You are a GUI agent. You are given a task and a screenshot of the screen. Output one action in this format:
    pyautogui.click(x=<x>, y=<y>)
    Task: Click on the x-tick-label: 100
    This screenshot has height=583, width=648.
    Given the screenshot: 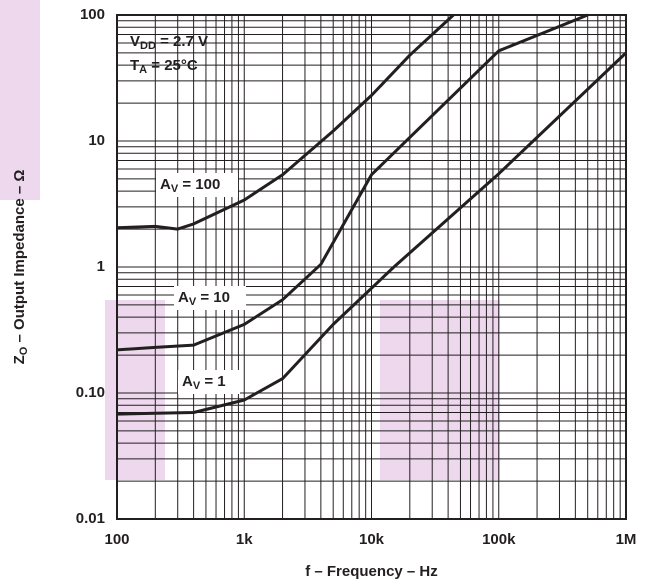 What is the action you would take?
    pyautogui.click(x=116, y=539)
    